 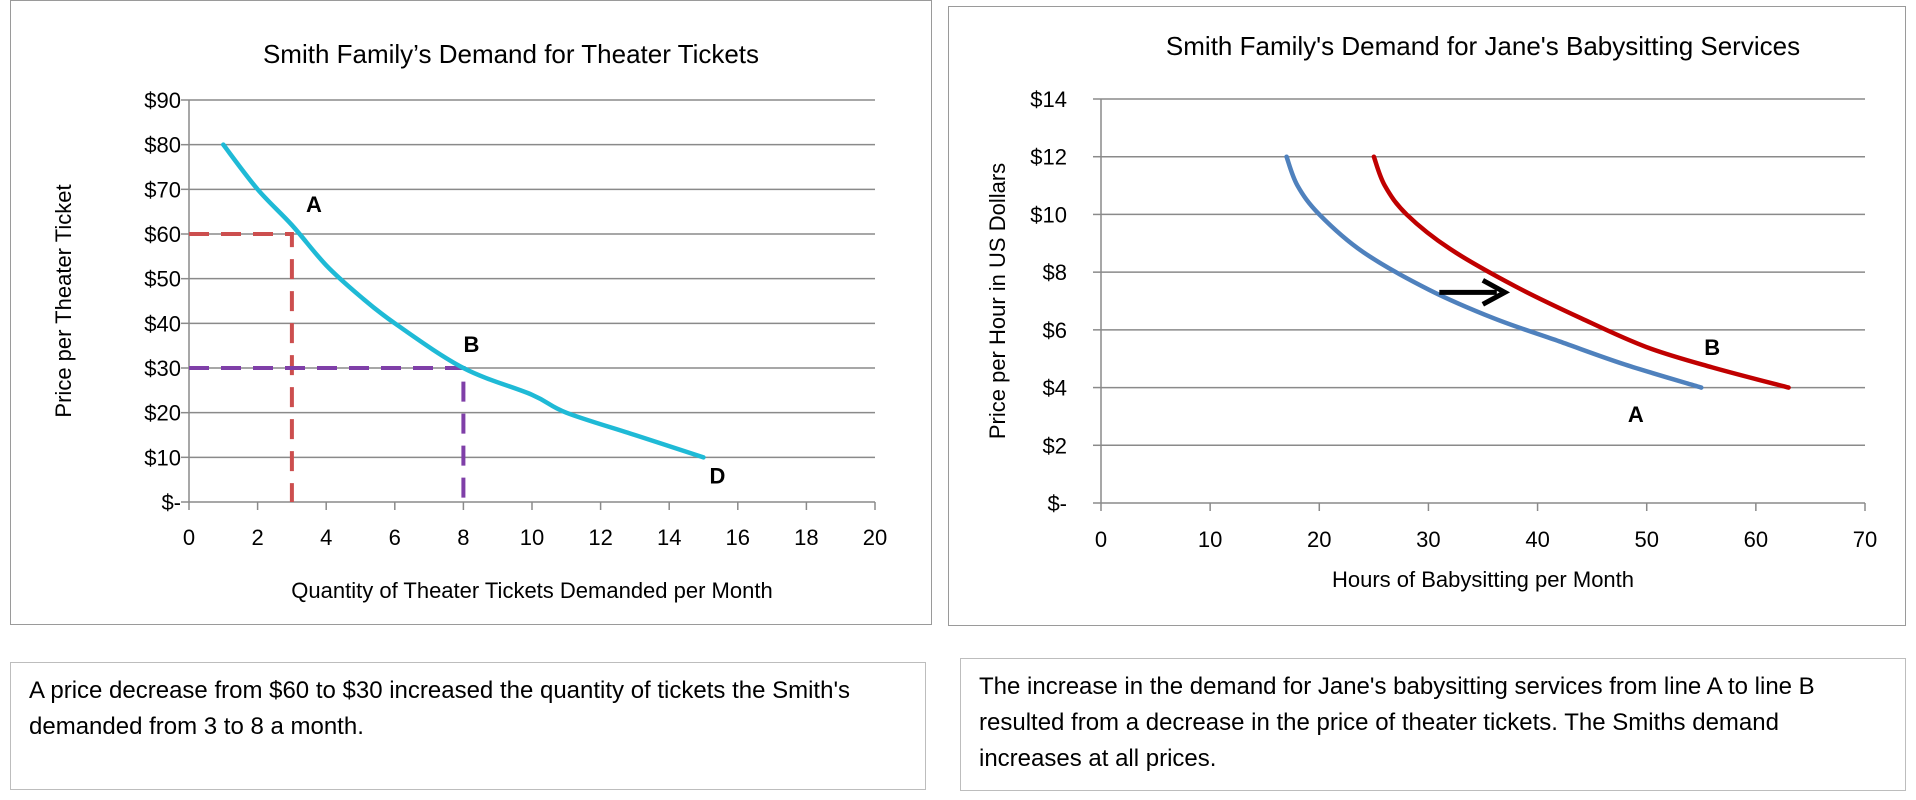 What do you see at coordinates (1428, 539) in the screenshot?
I see `x-tick-label: 30` at bounding box center [1428, 539].